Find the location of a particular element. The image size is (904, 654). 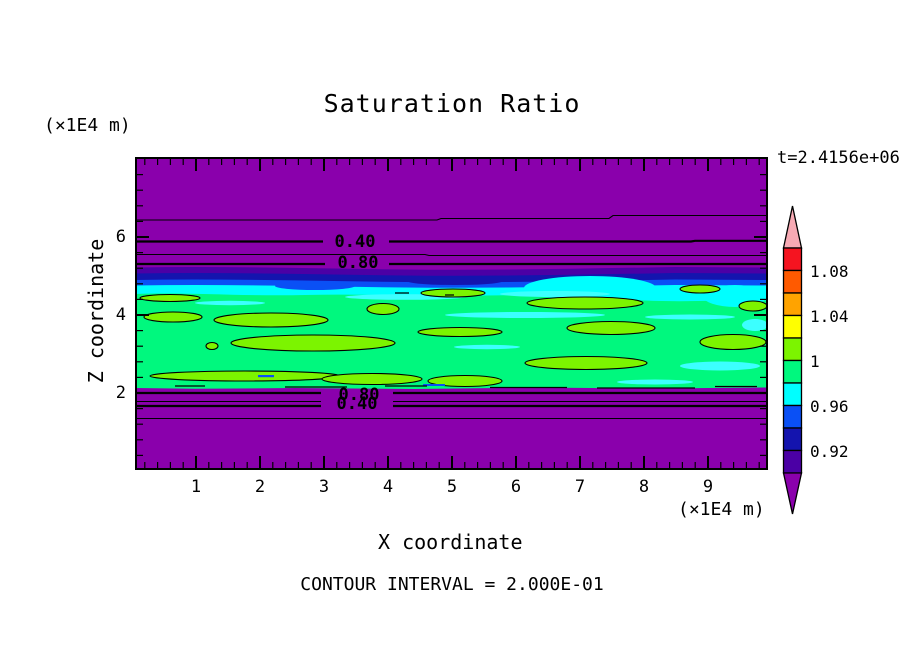

colorbar-cells is located at coordinates (792, 360).